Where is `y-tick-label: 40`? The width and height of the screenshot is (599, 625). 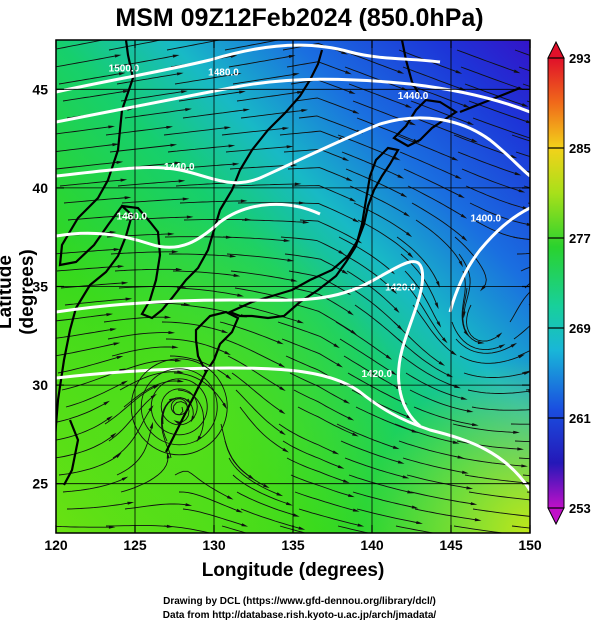
y-tick-label: 40 is located at coordinates (40, 188).